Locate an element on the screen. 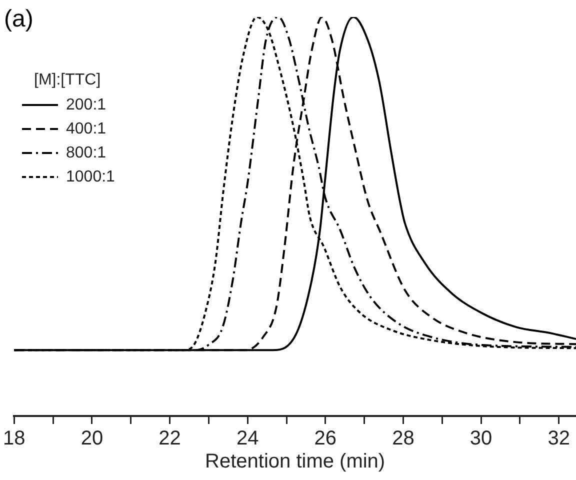 The width and height of the screenshot is (576, 480). legend-label: 400:1 is located at coordinates (86, 129).